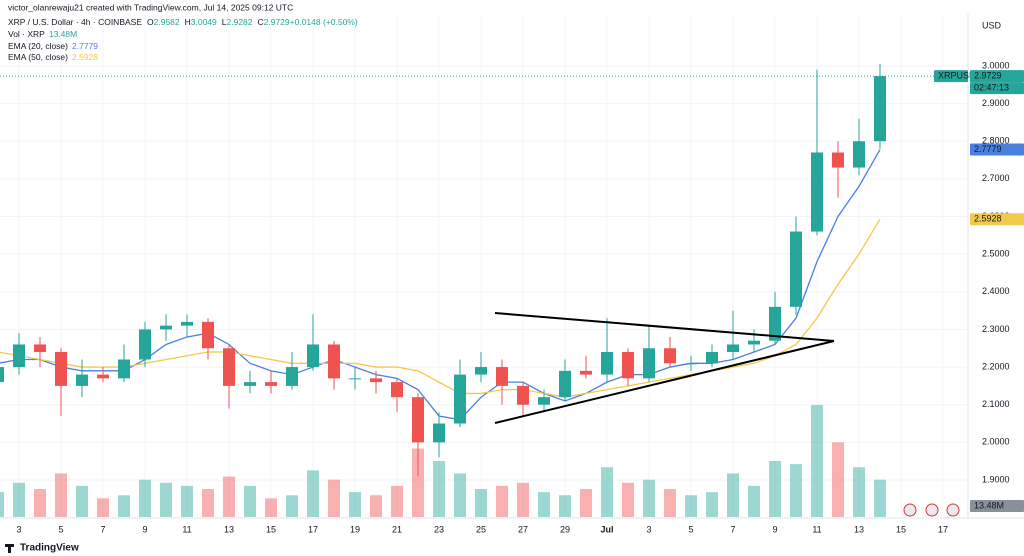 This screenshot has width=1024, height=556. What do you see at coordinates (957, 76) in the screenshot?
I see `symbol-tag: XRPUSD` at bounding box center [957, 76].